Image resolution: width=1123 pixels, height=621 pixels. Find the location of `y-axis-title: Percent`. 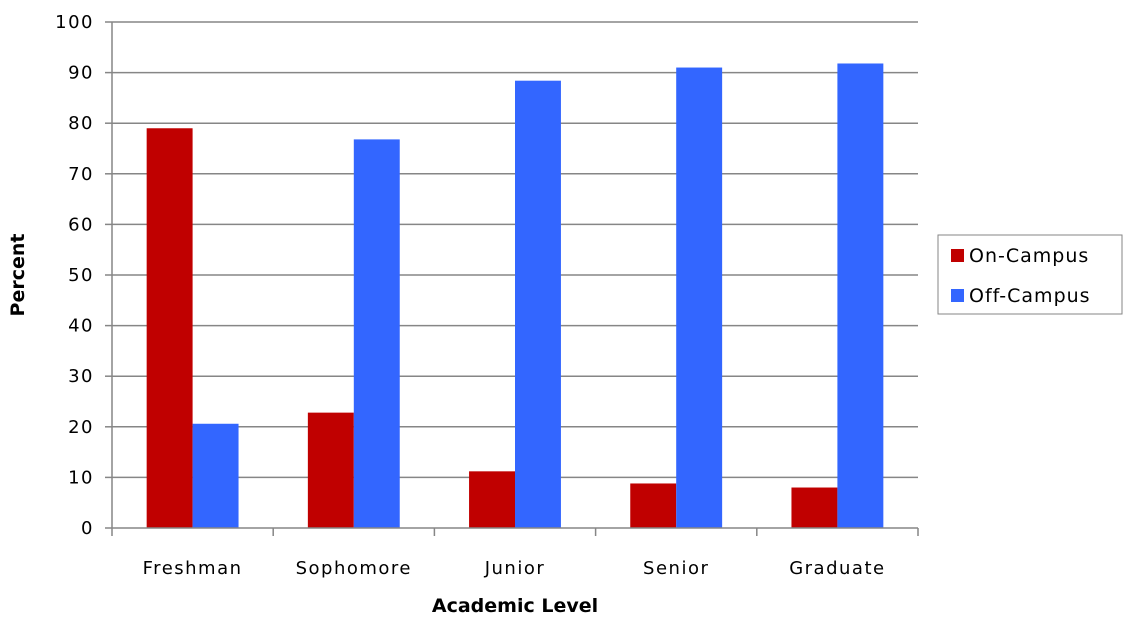

y-axis-title: Percent is located at coordinates (18, 275).